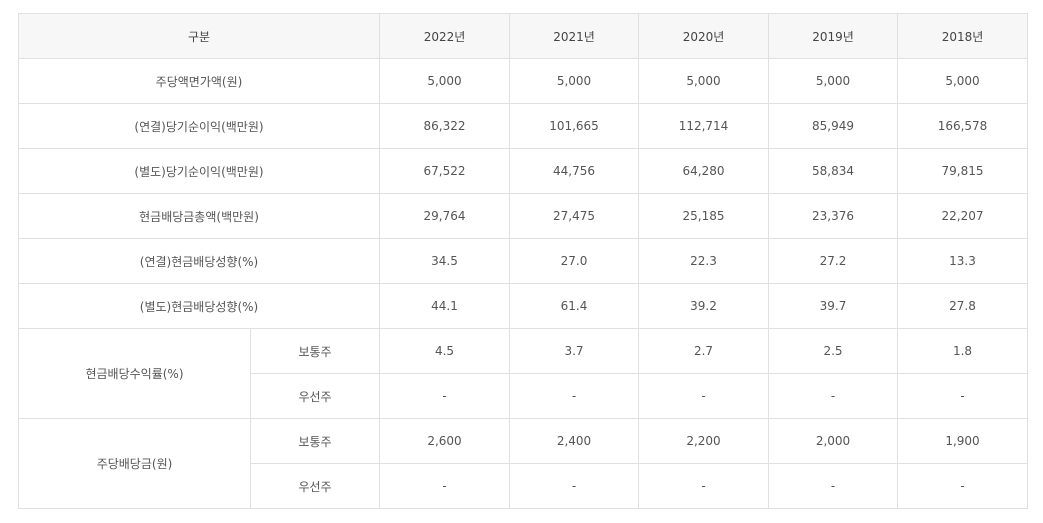 The width and height of the screenshot is (1043, 523). I want to click on table-cell: 86,322, so click(444, 126).